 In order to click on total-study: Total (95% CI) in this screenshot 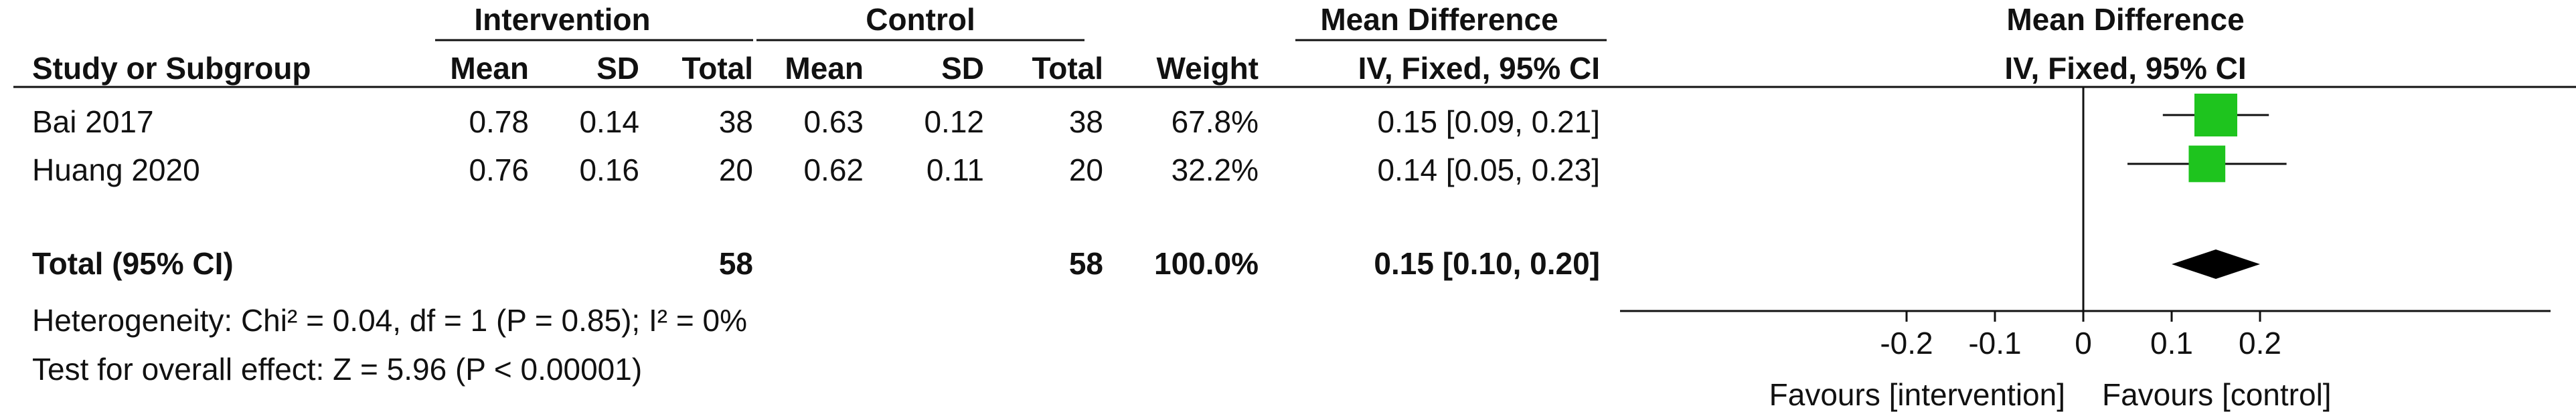, I will do `click(133, 263)`.